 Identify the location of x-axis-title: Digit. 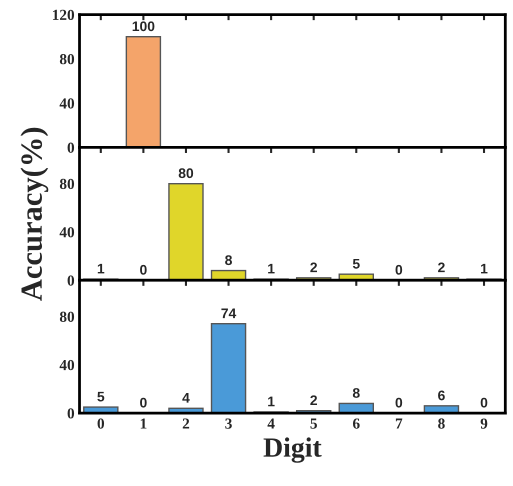
(293, 450).